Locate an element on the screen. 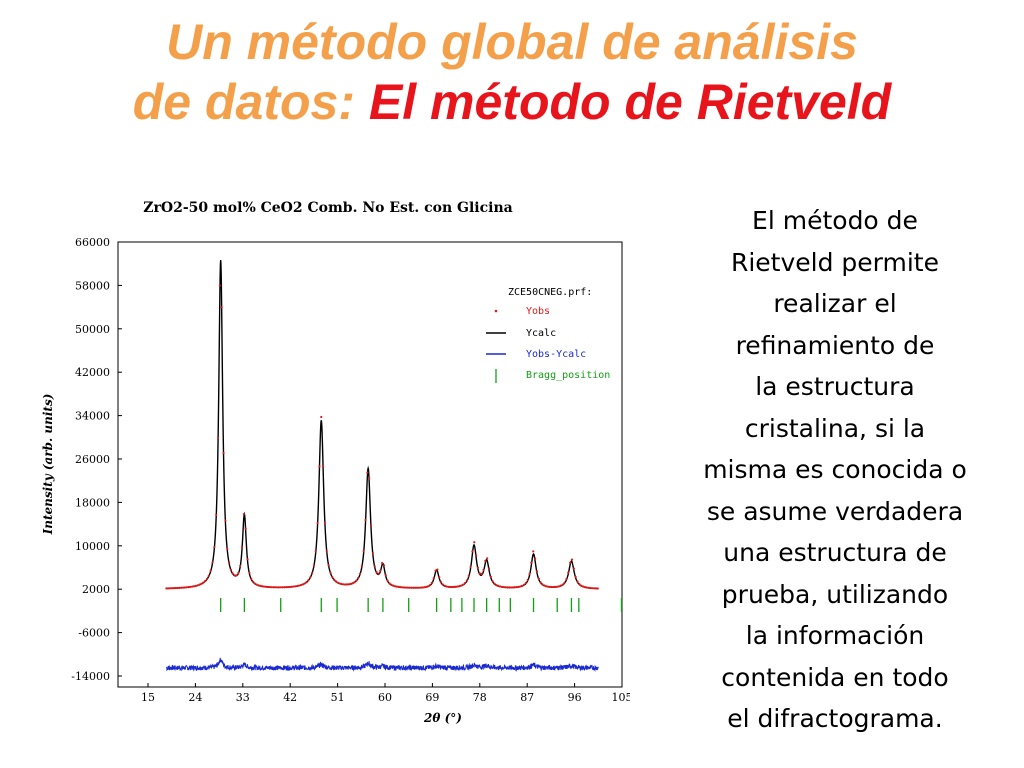 This screenshot has width=1024, height=768. description-line: El método de is located at coordinates (835, 220).